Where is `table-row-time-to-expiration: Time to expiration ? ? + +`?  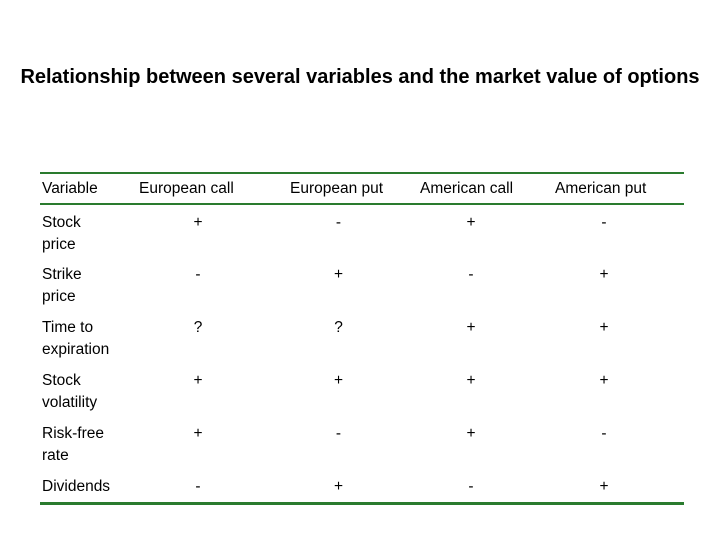 table-row-time-to-expiration: Time to expiration ? ? + + is located at coordinates (362, 336).